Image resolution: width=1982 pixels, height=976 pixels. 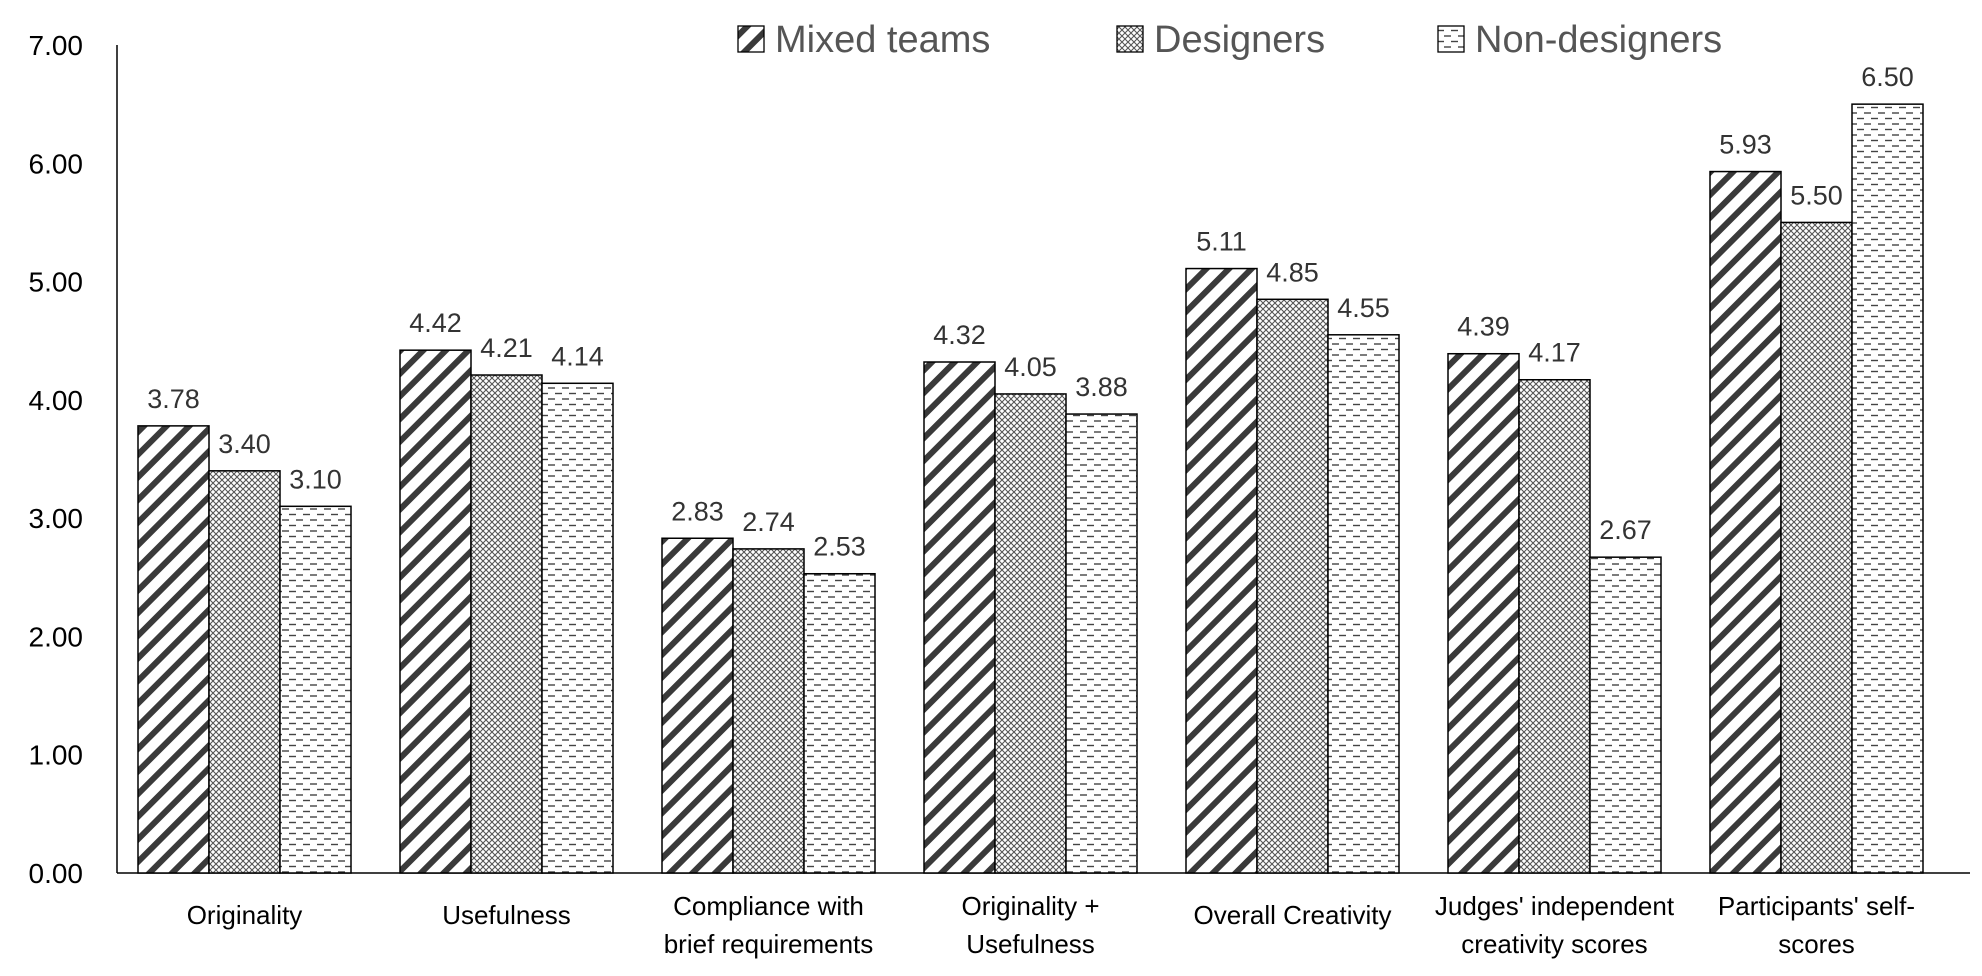 What do you see at coordinates (506, 348) in the screenshot?
I see `data-label: 4.21` at bounding box center [506, 348].